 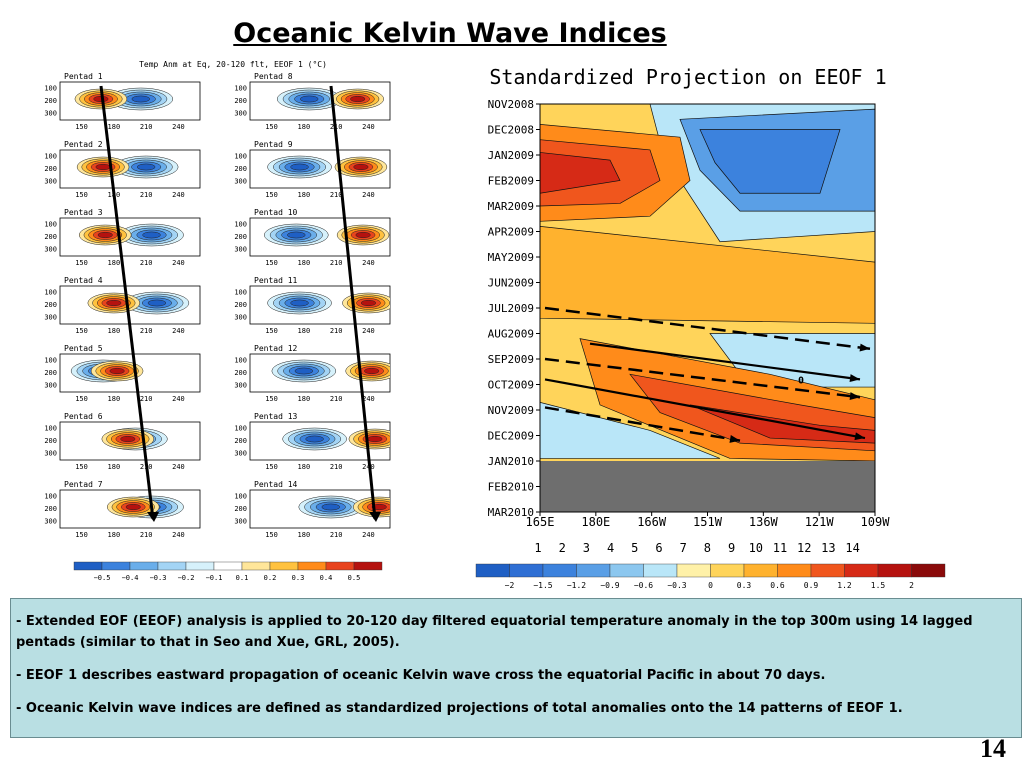 What do you see at coordinates (710, 585) in the screenshot?
I see `colorbar-tick: 0` at bounding box center [710, 585].